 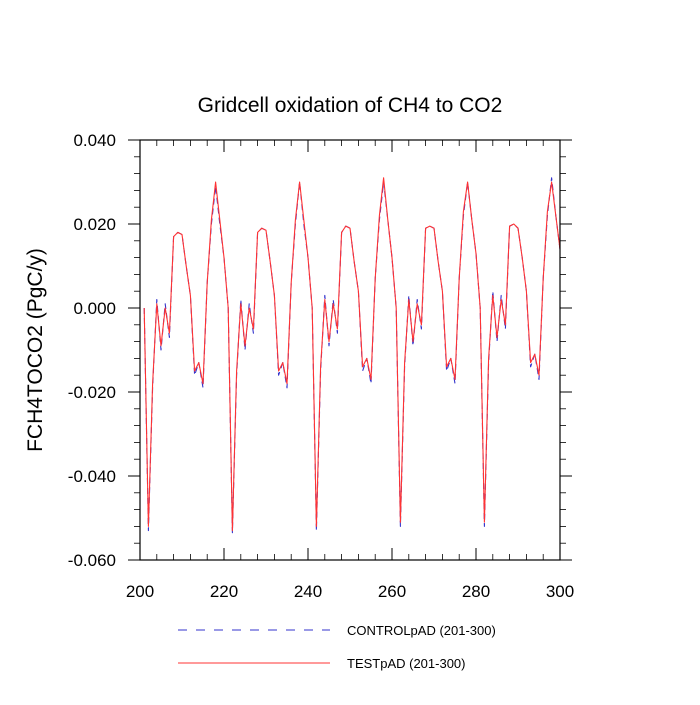 What do you see at coordinates (337, 647) in the screenshot?
I see `legend: CONTROLpAD (201-300) TESTpAD (201-300)` at bounding box center [337, 647].